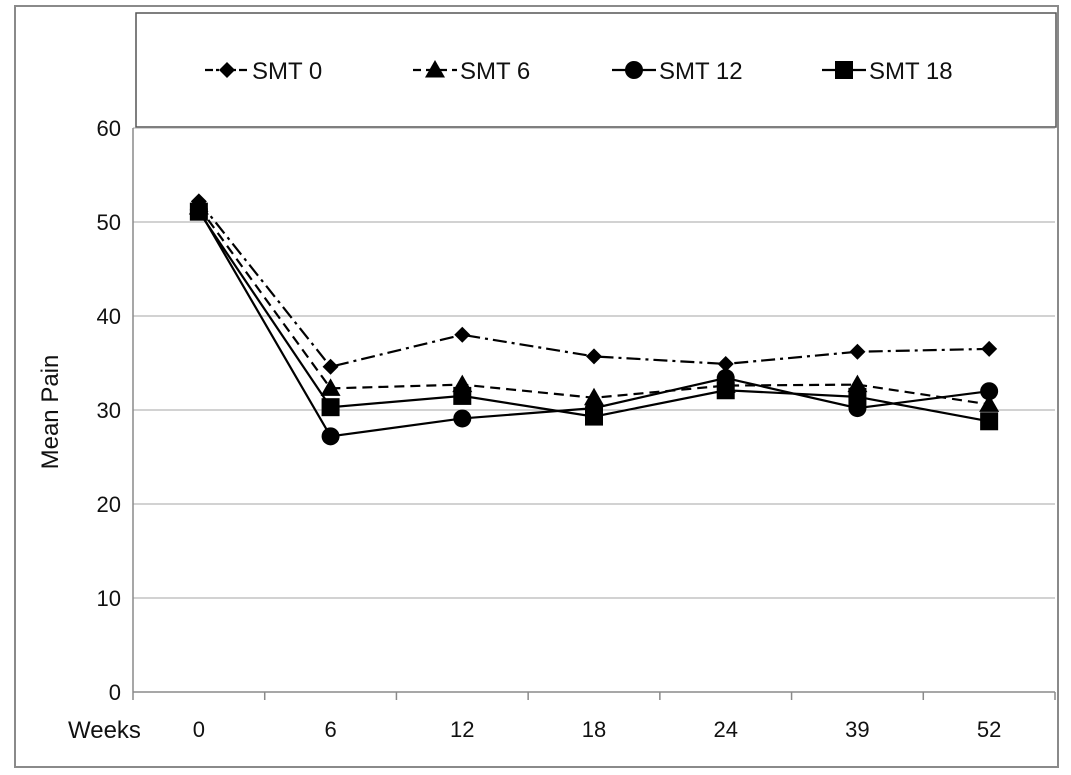 The image size is (1071, 775). I want to click on legend-label-smt-6: SMT 6, so click(495, 71).